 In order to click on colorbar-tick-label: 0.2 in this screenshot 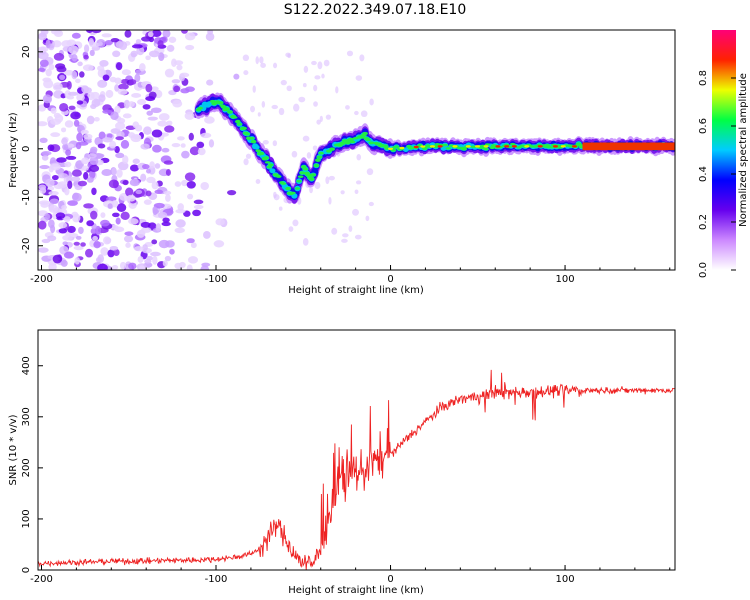, I will do `click(703, 222)`.